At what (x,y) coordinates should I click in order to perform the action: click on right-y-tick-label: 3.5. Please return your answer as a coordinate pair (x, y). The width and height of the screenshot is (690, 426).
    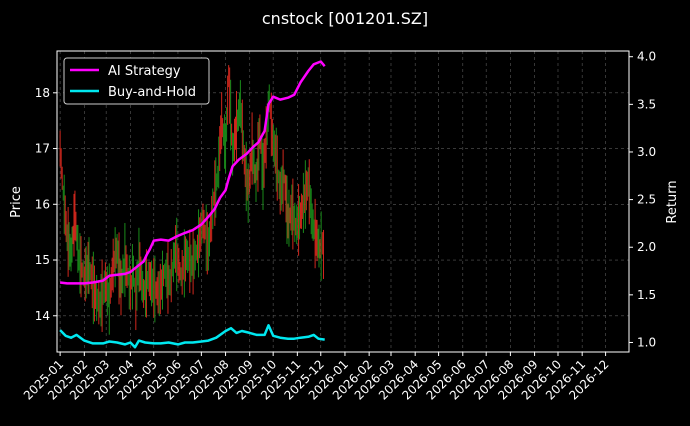
    Looking at the image, I should click on (646, 104).